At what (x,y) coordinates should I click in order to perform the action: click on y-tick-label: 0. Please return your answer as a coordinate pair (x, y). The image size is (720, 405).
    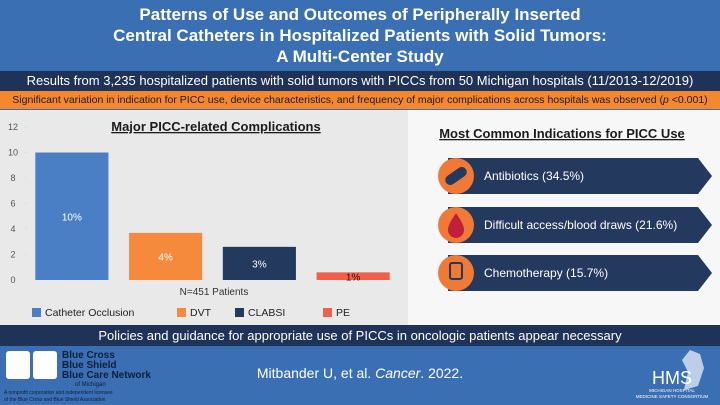
    Looking at the image, I should click on (12, 280).